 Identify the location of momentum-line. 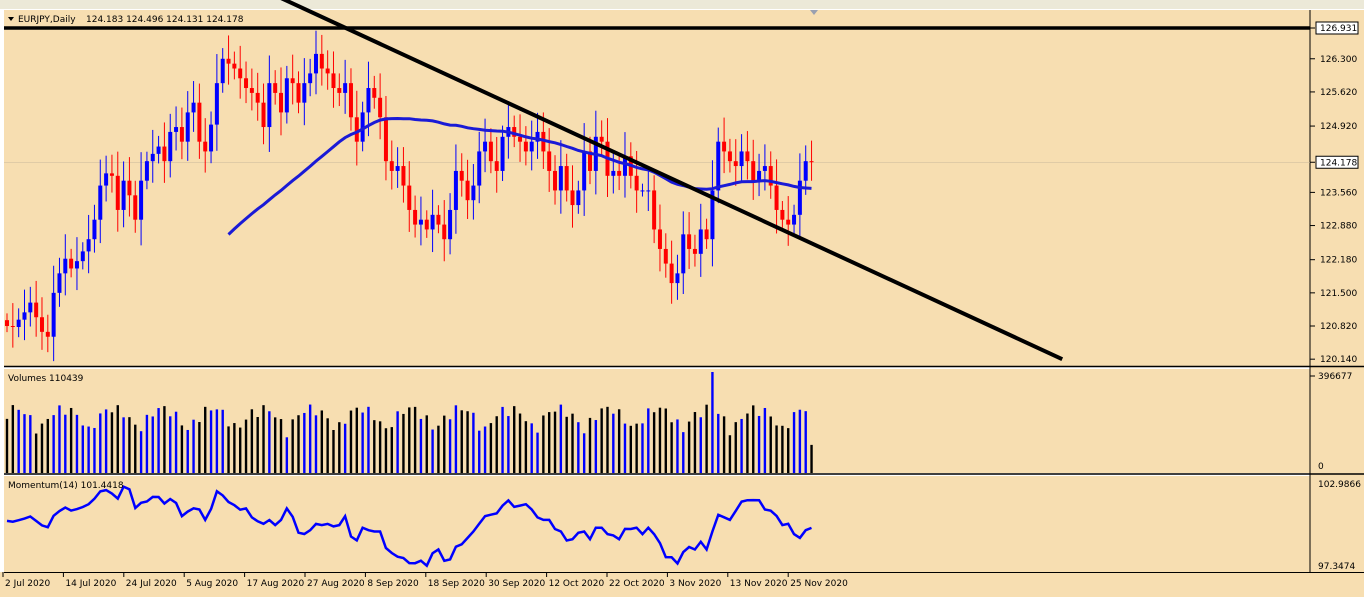
(409, 526).